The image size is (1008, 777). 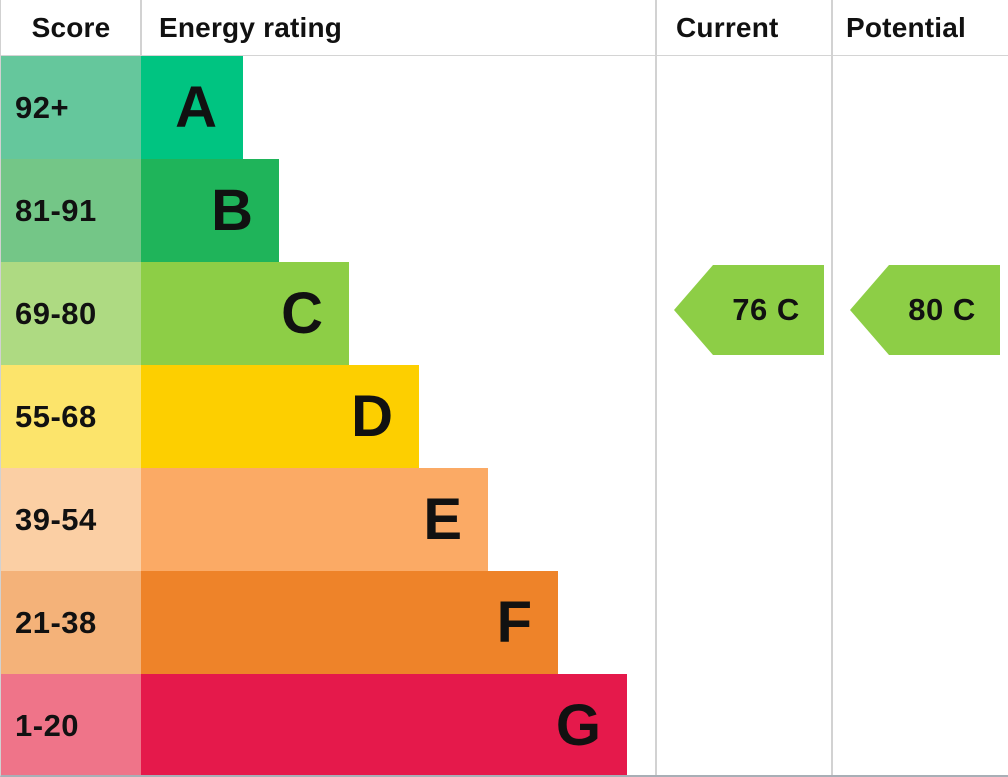 What do you see at coordinates (280, 416) in the screenshot?
I see `rating-bar-d: D` at bounding box center [280, 416].